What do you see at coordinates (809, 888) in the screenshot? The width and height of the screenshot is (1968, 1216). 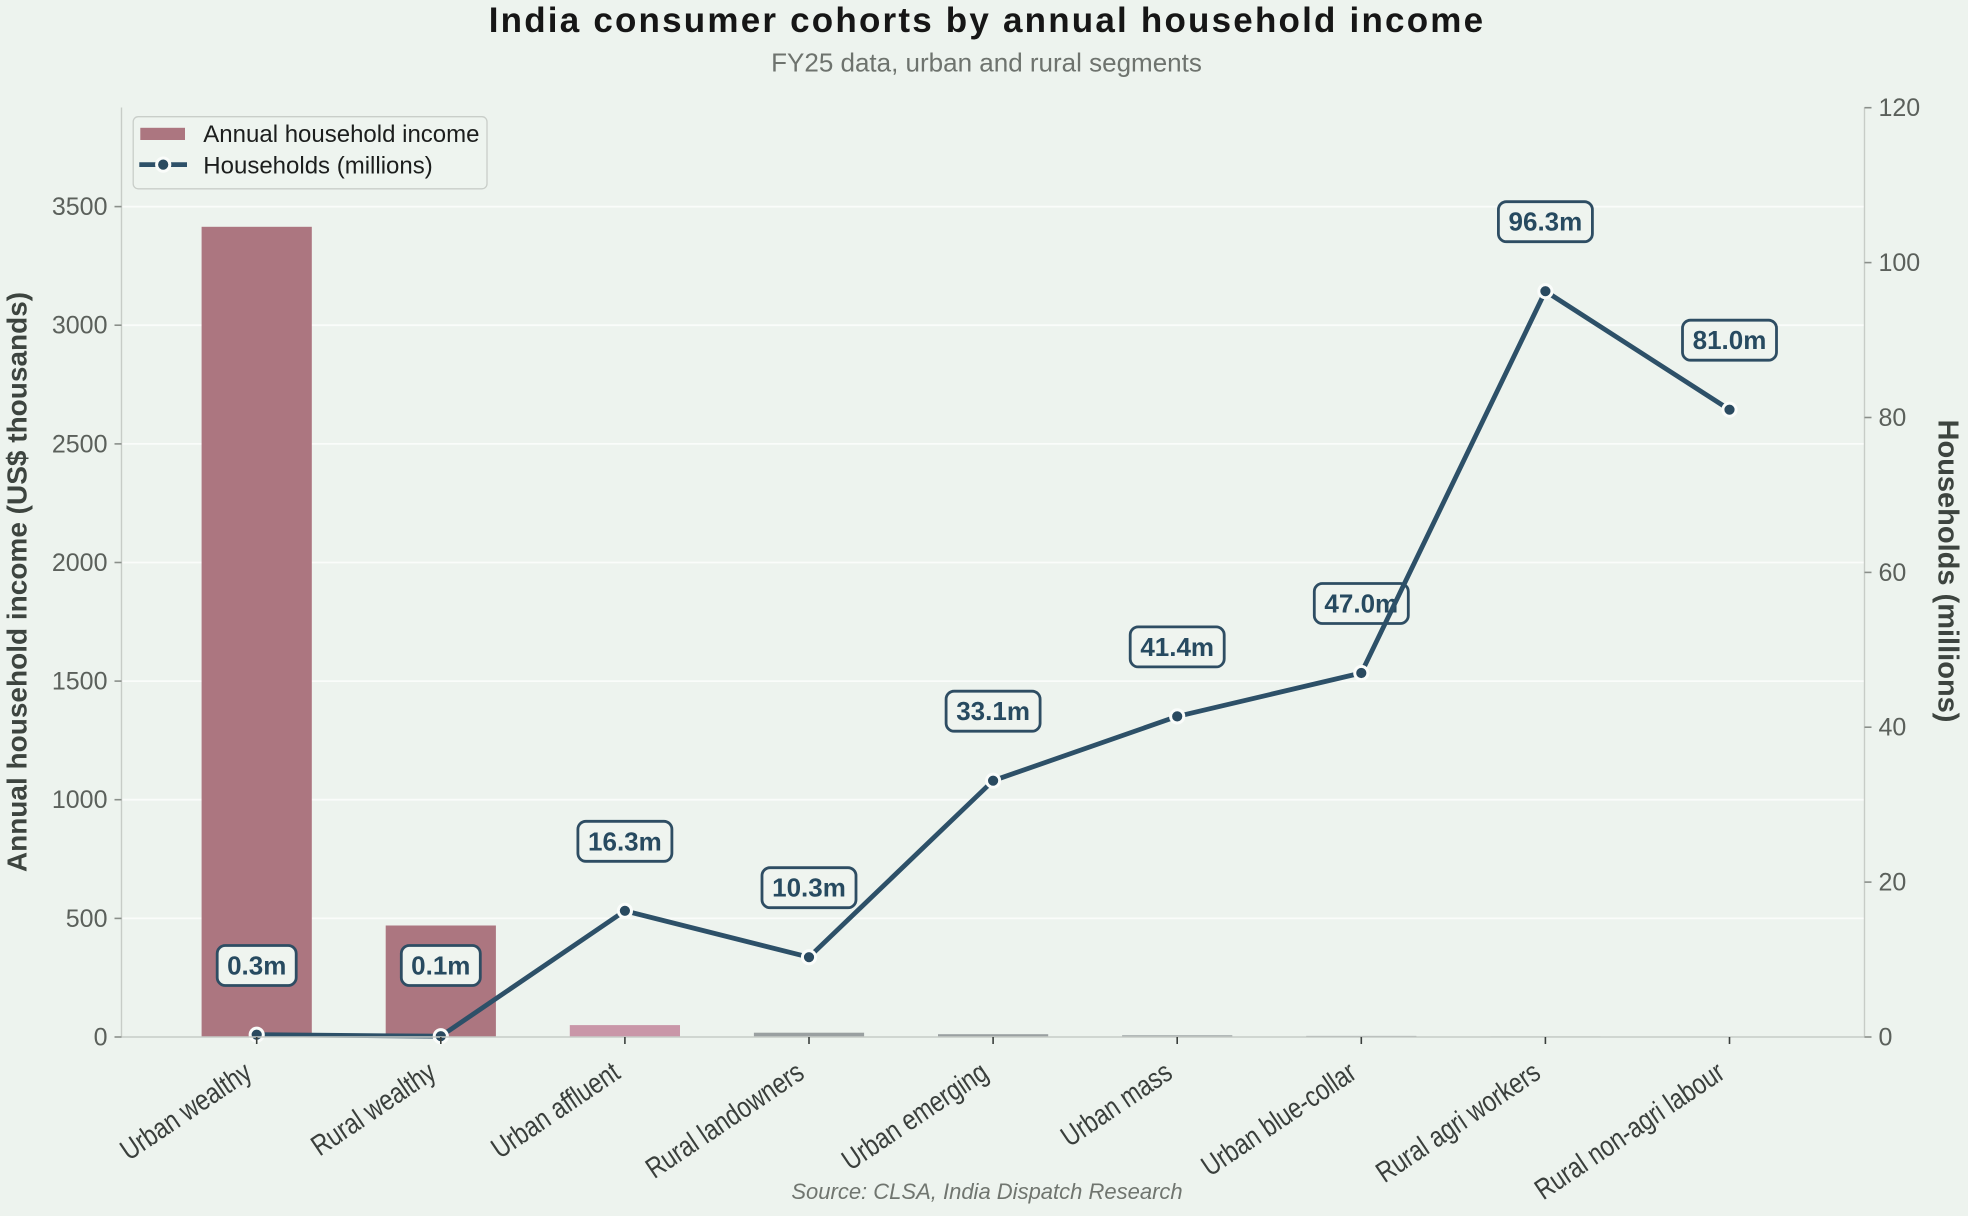 I see `svg-text: 10.3m` at bounding box center [809, 888].